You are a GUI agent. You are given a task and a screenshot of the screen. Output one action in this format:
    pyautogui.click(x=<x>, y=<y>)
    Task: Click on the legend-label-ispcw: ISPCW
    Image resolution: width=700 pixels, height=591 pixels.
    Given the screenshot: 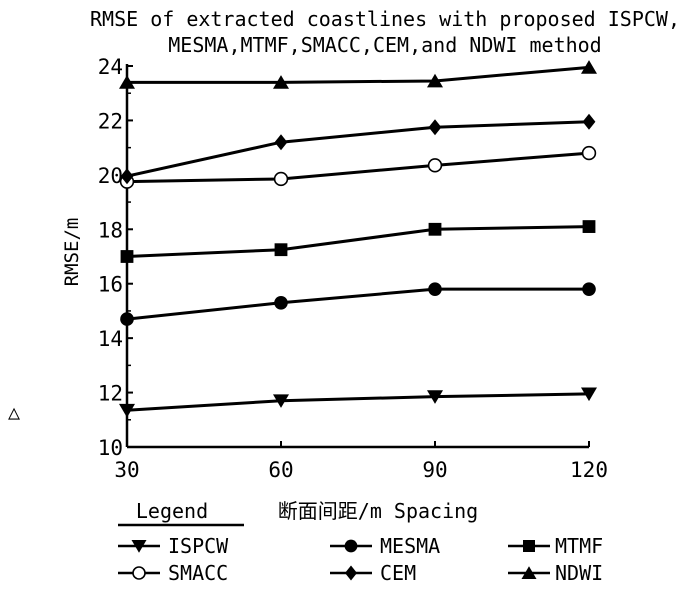 What is the action you would take?
    pyautogui.click(x=198, y=546)
    